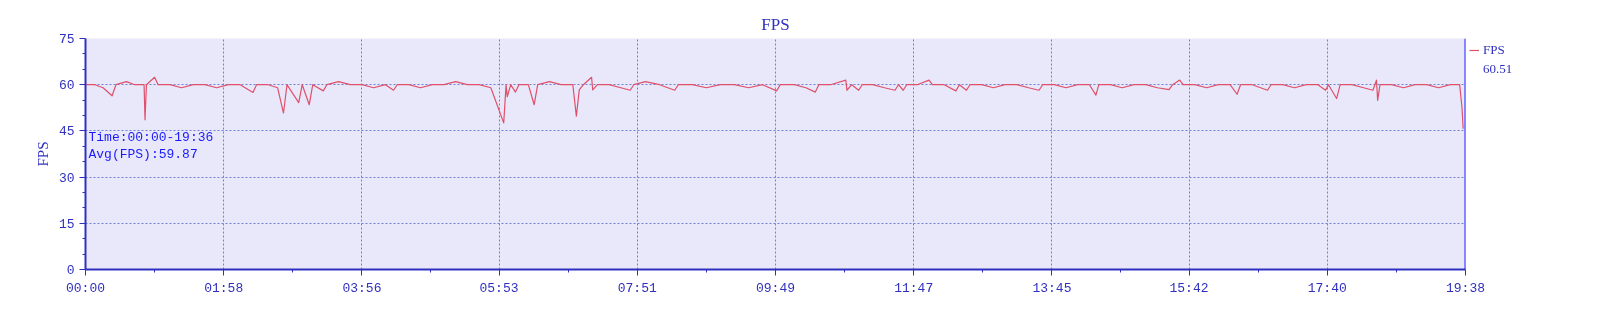 Image resolution: width=1605 pixels, height=324 pixels. I want to click on text: 60.51, so click(1498, 69).